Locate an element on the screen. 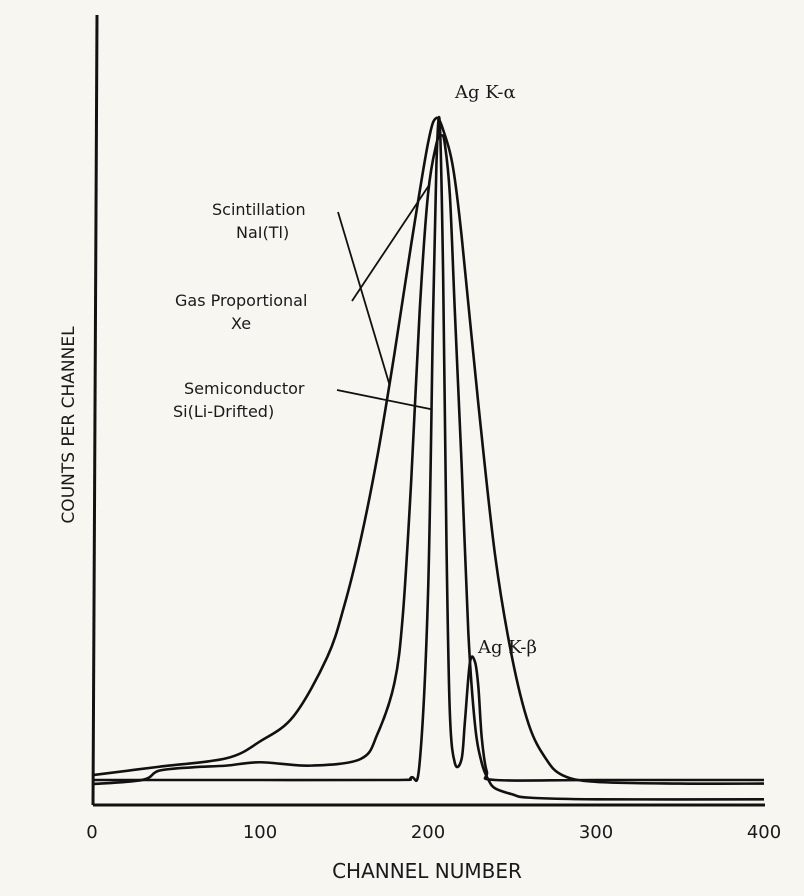  y-axis-line is located at coordinates (95, 410).